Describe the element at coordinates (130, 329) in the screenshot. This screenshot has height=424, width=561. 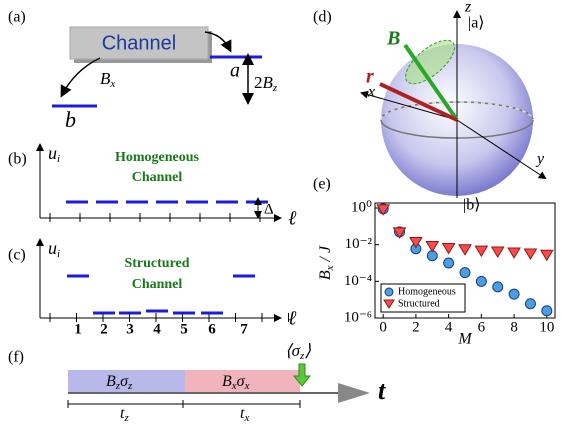
I see `site-label: 3` at that location.